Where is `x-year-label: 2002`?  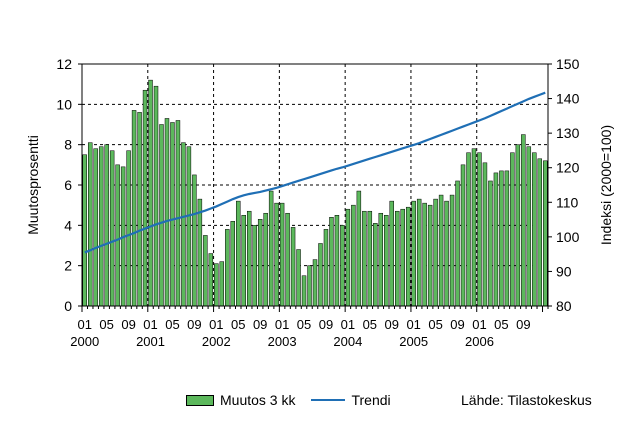 x-year-label: 2002 is located at coordinates (216, 341).